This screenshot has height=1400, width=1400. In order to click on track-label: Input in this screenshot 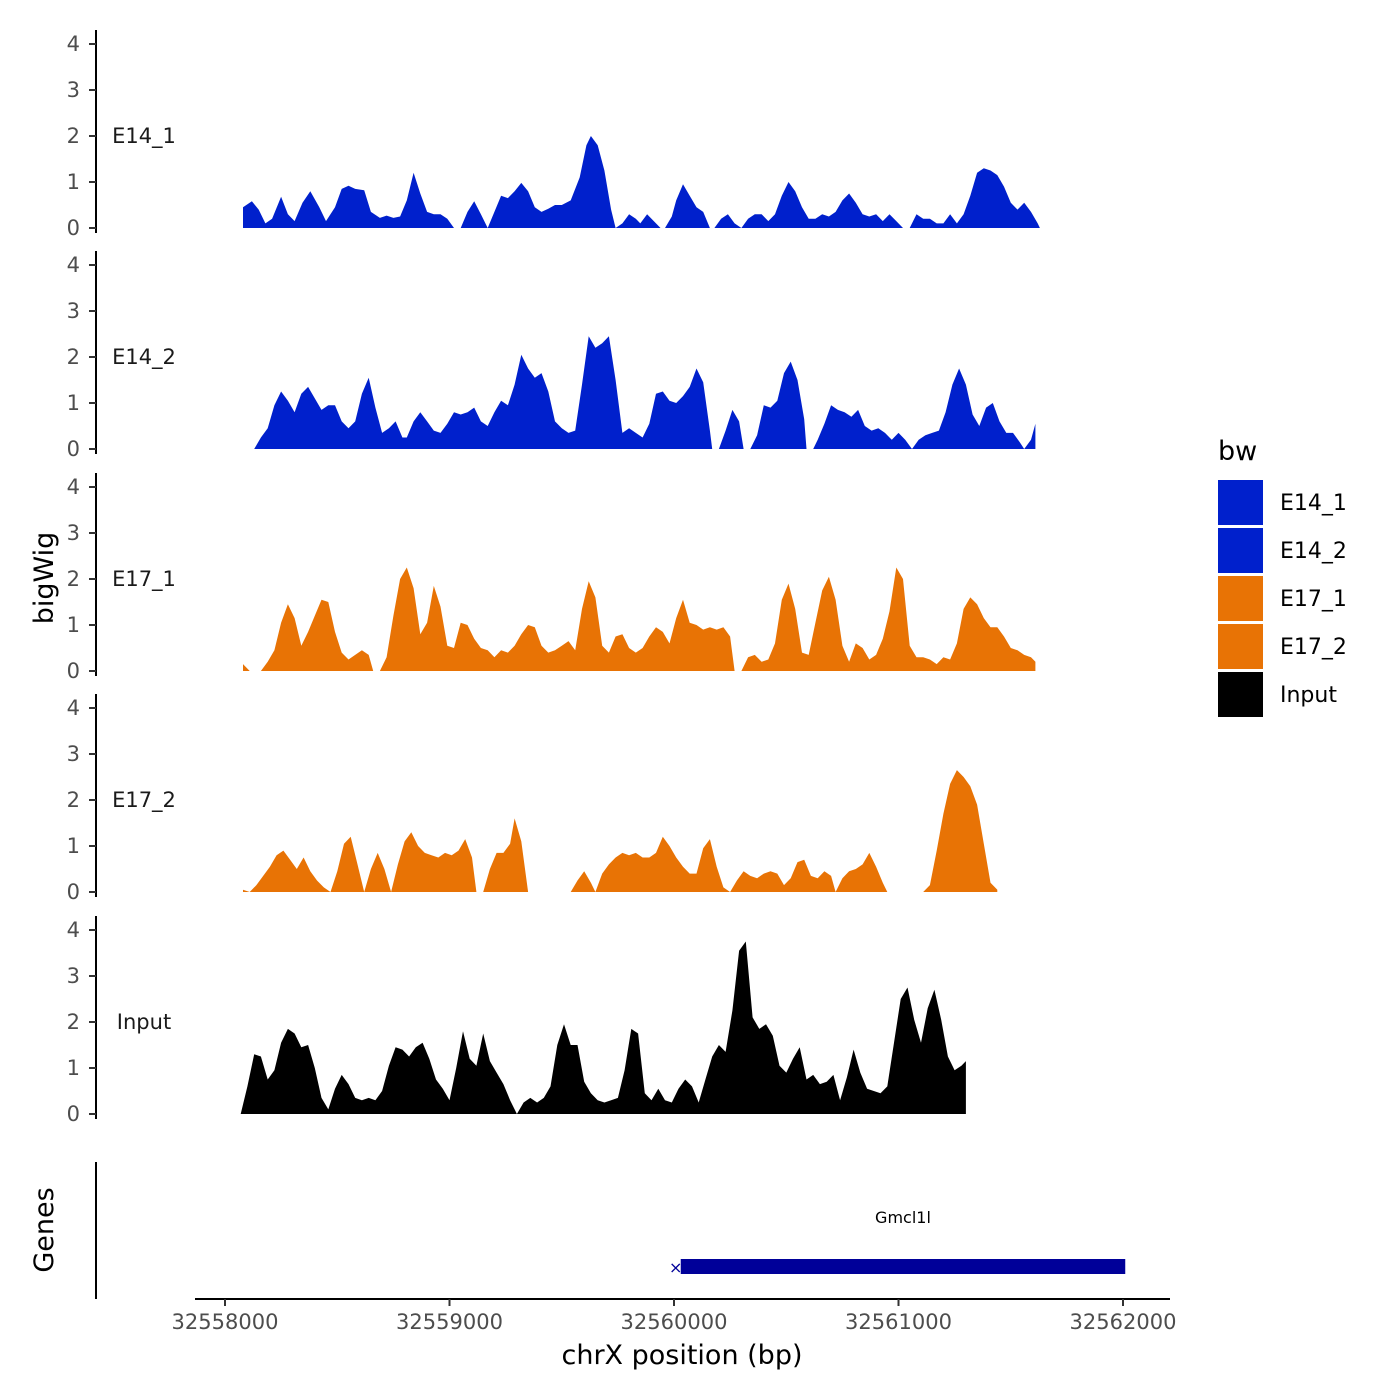, I will do `click(144, 1022)`.